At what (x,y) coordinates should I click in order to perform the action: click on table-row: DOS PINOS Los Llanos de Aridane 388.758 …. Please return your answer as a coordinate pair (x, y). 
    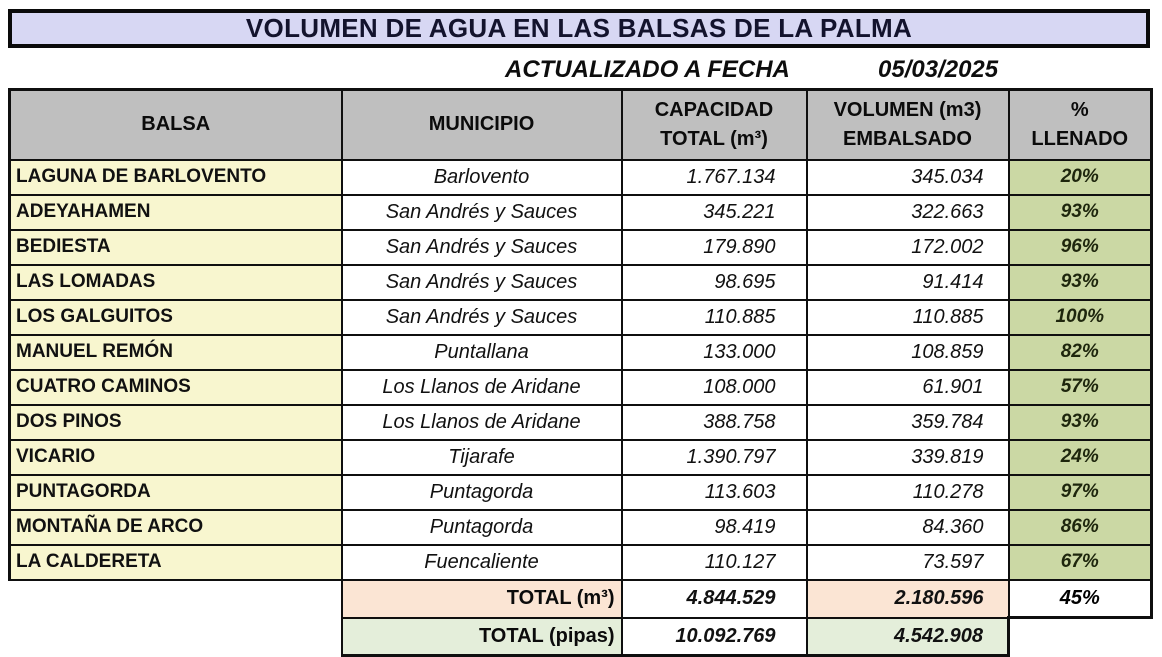
    Looking at the image, I should click on (580, 422).